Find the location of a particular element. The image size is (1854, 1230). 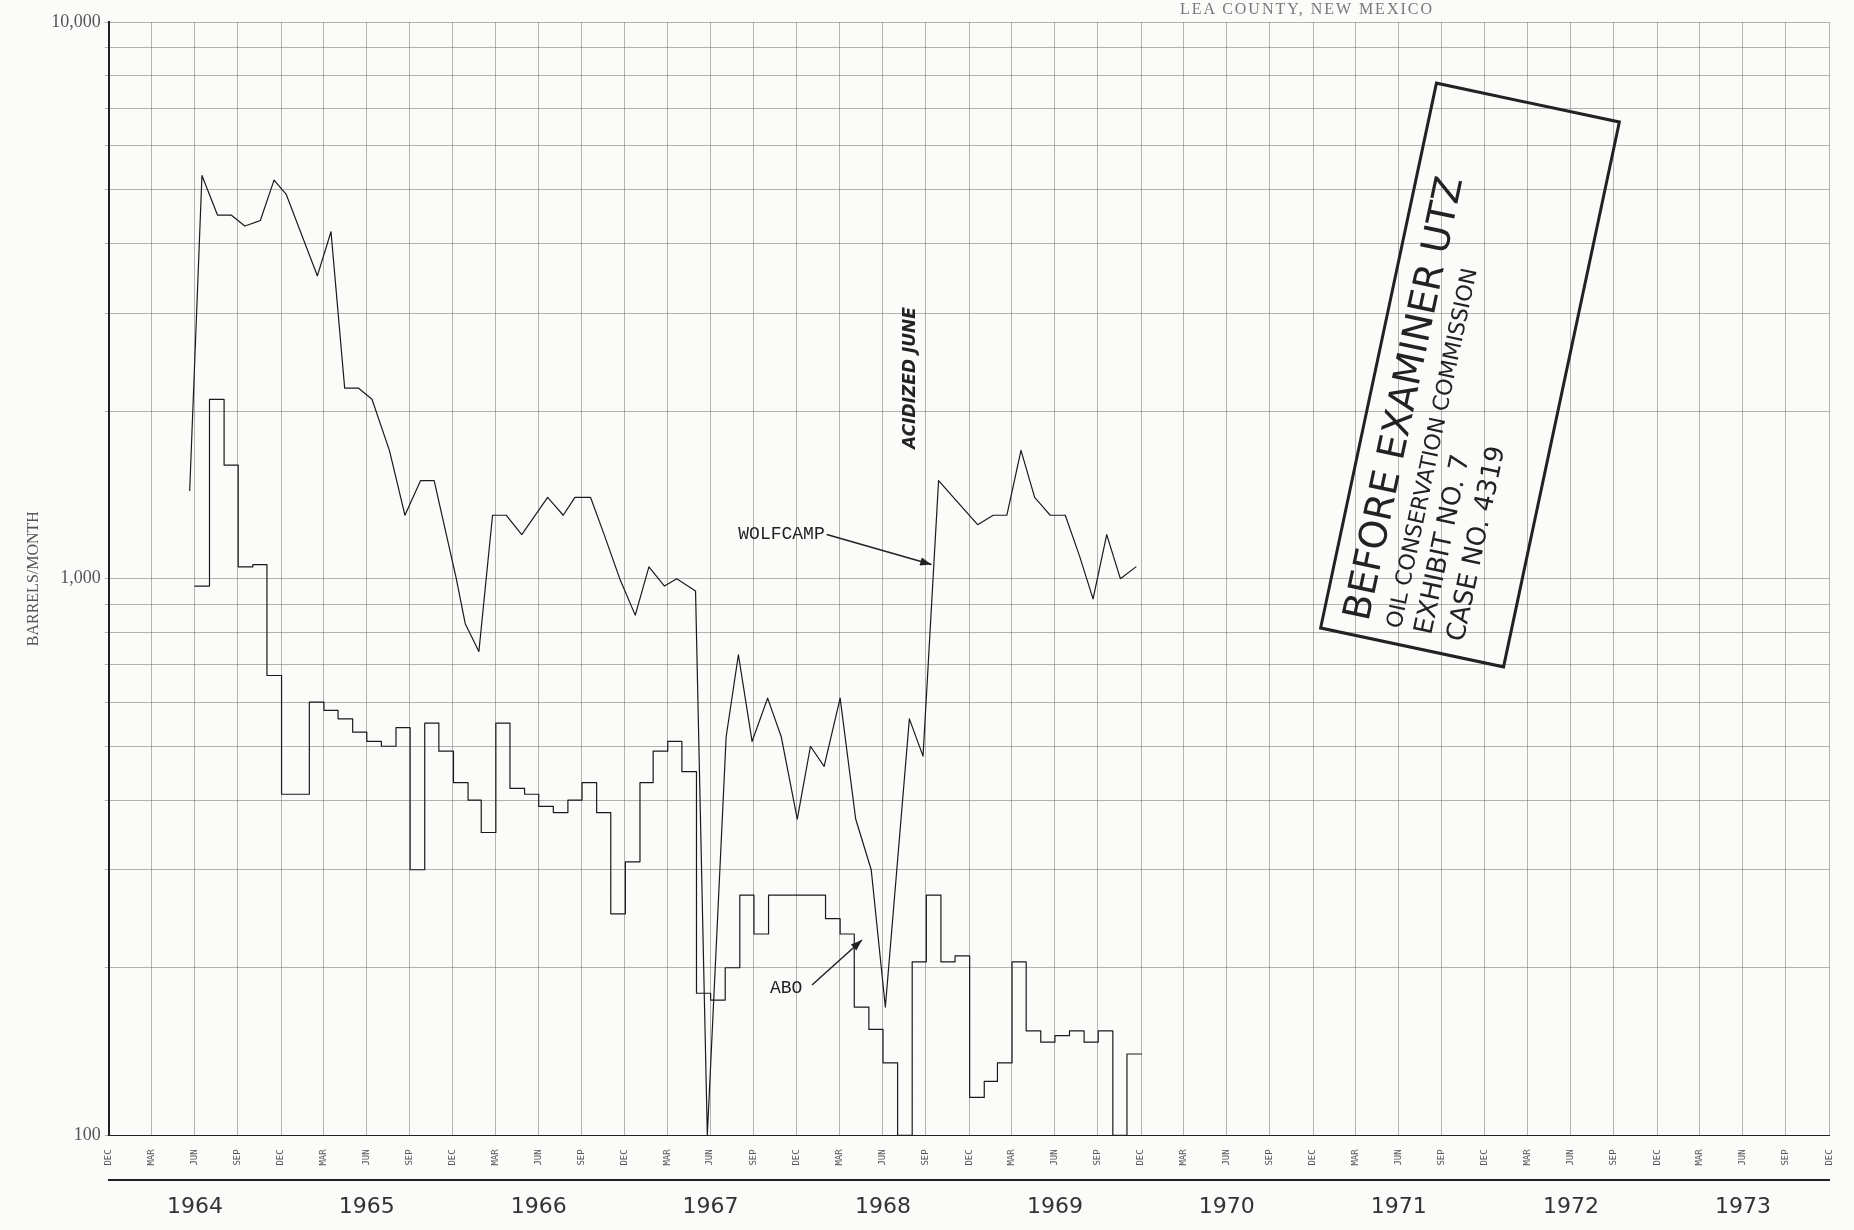

annotation: ABO is located at coordinates (786, 988).